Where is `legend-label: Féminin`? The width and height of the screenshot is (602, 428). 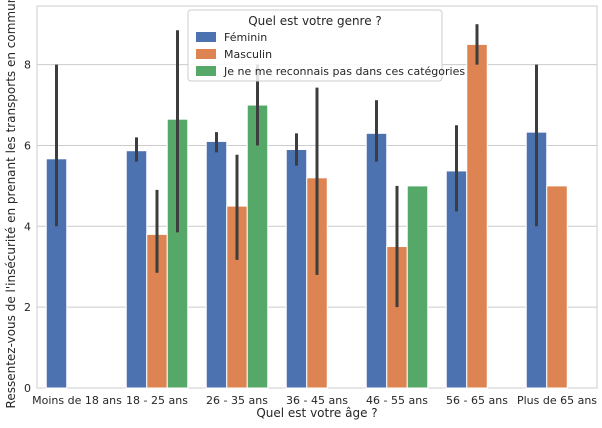
legend-label: Féminin is located at coordinates (245, 37).